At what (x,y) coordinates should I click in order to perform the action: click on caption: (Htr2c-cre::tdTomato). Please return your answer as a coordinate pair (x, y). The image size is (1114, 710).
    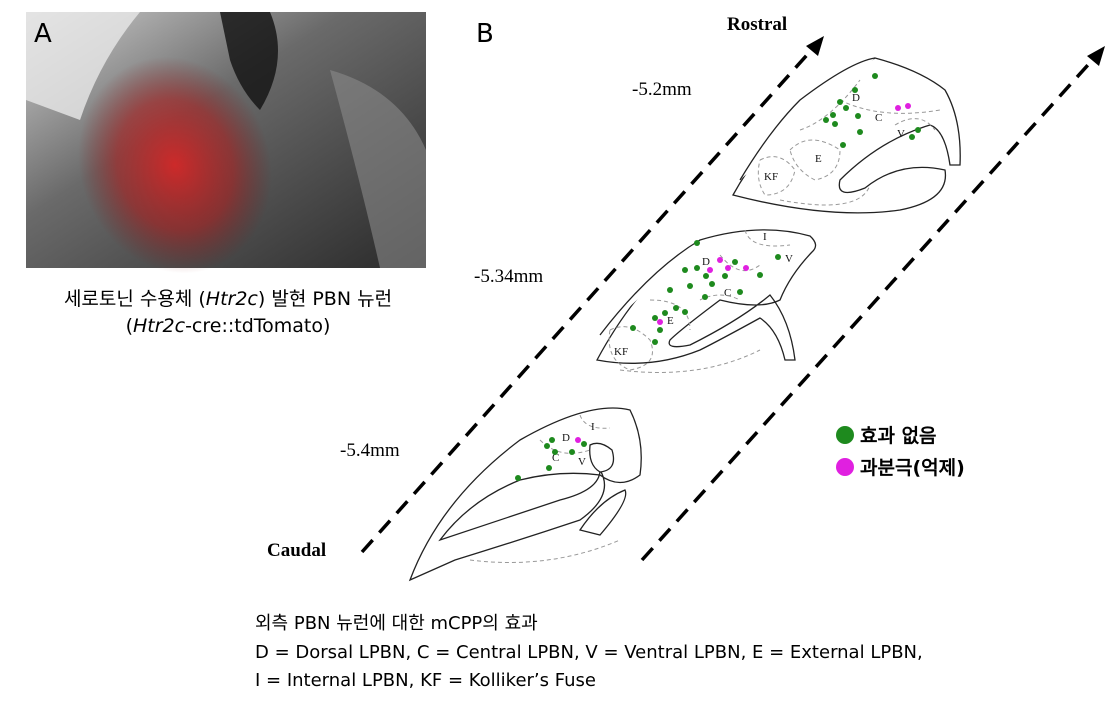
    Looking at the image, I should click on (228, 326).